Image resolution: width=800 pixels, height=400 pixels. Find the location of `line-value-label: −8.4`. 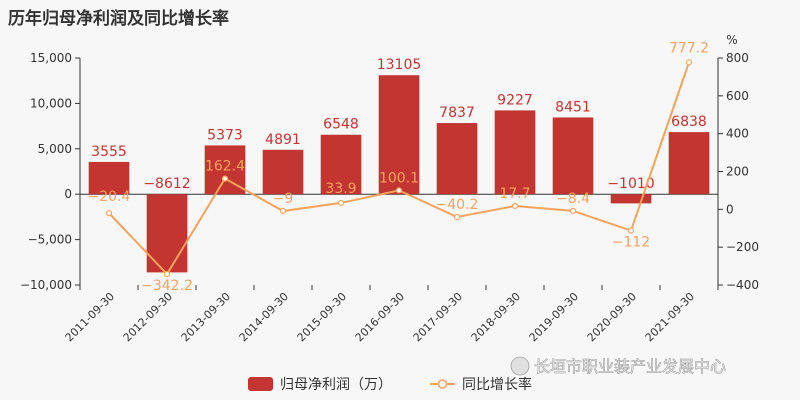

line-value-label: −8.4 is located at coordinates (573, 199).